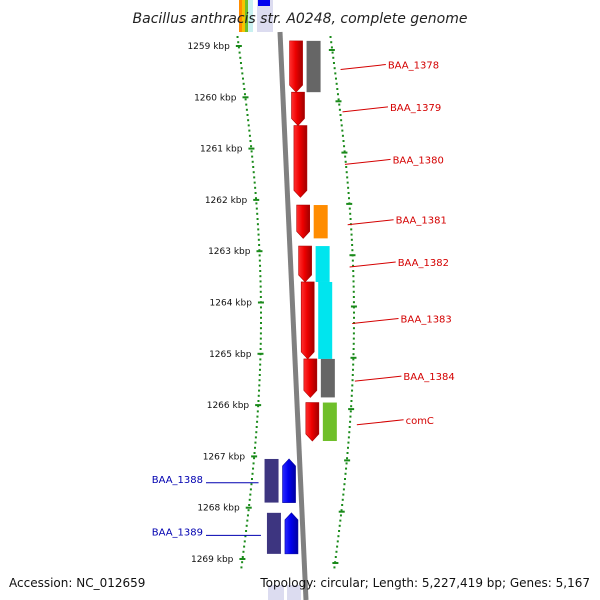  Describe the element at coordinates (420, 421) in the screenshot. I see `gene-label: comC` at that location.